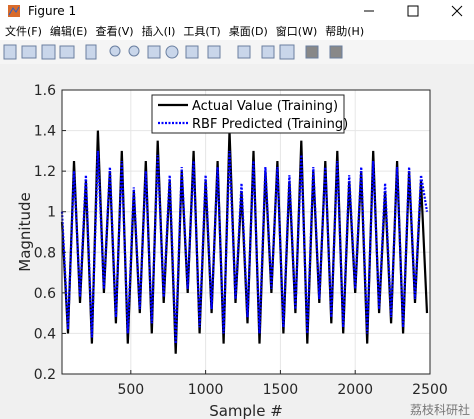 The height and width of the screenshot is (419, 474). I want to click on y-tick-label: 1, so click(51, 213).